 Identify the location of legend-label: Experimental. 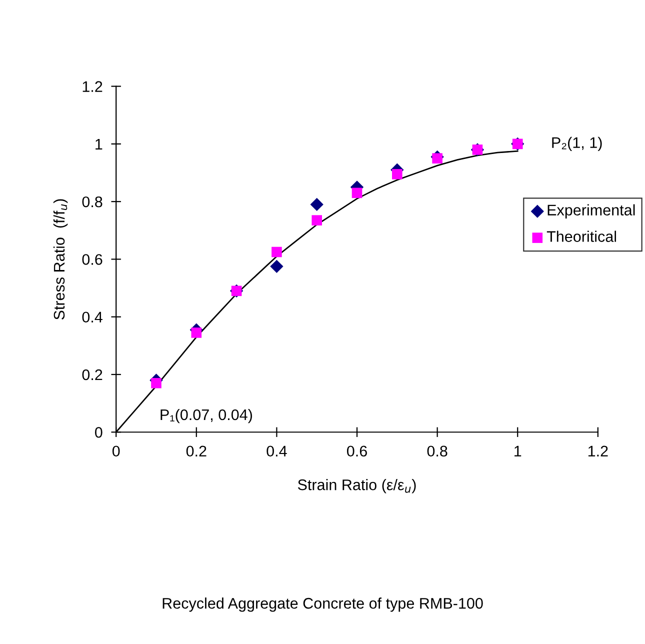
(591, 211).